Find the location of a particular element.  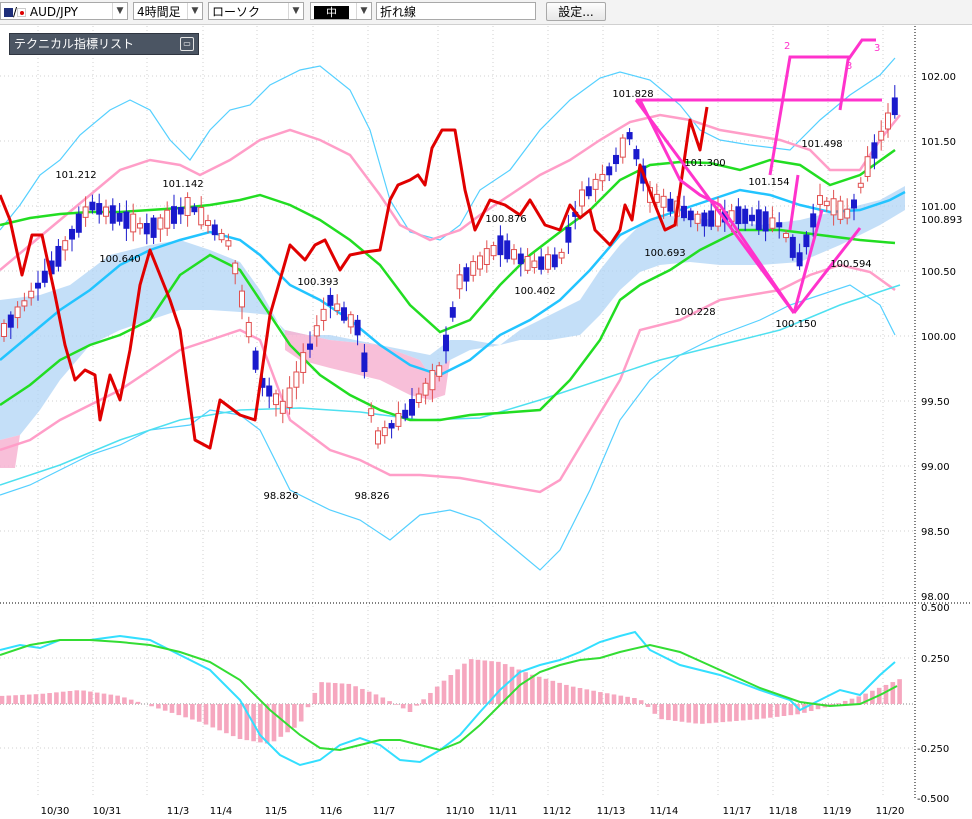

price-tick: 99.50 is located at coordinates (935, 402).